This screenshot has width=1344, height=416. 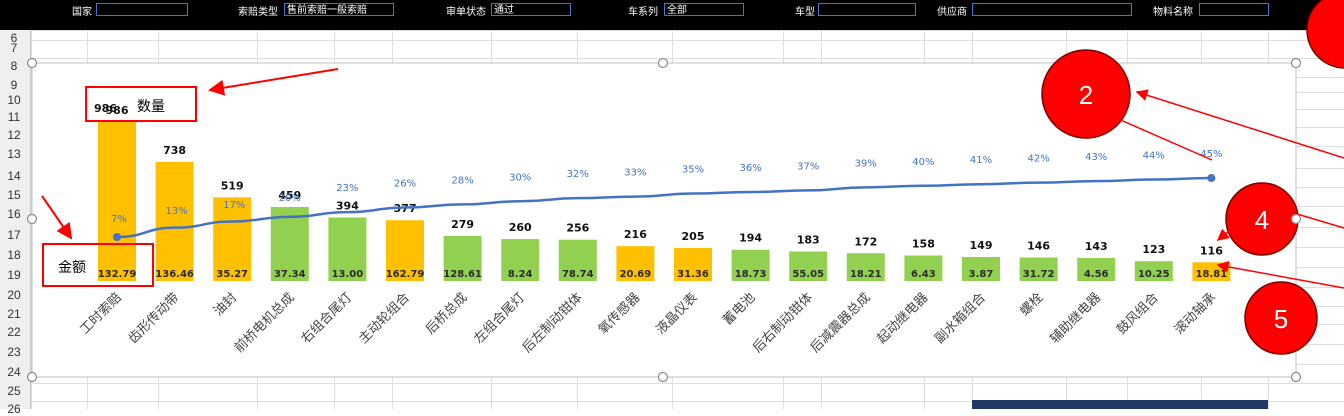 I want to click on row-number: 14, so click(x=14, y=176).